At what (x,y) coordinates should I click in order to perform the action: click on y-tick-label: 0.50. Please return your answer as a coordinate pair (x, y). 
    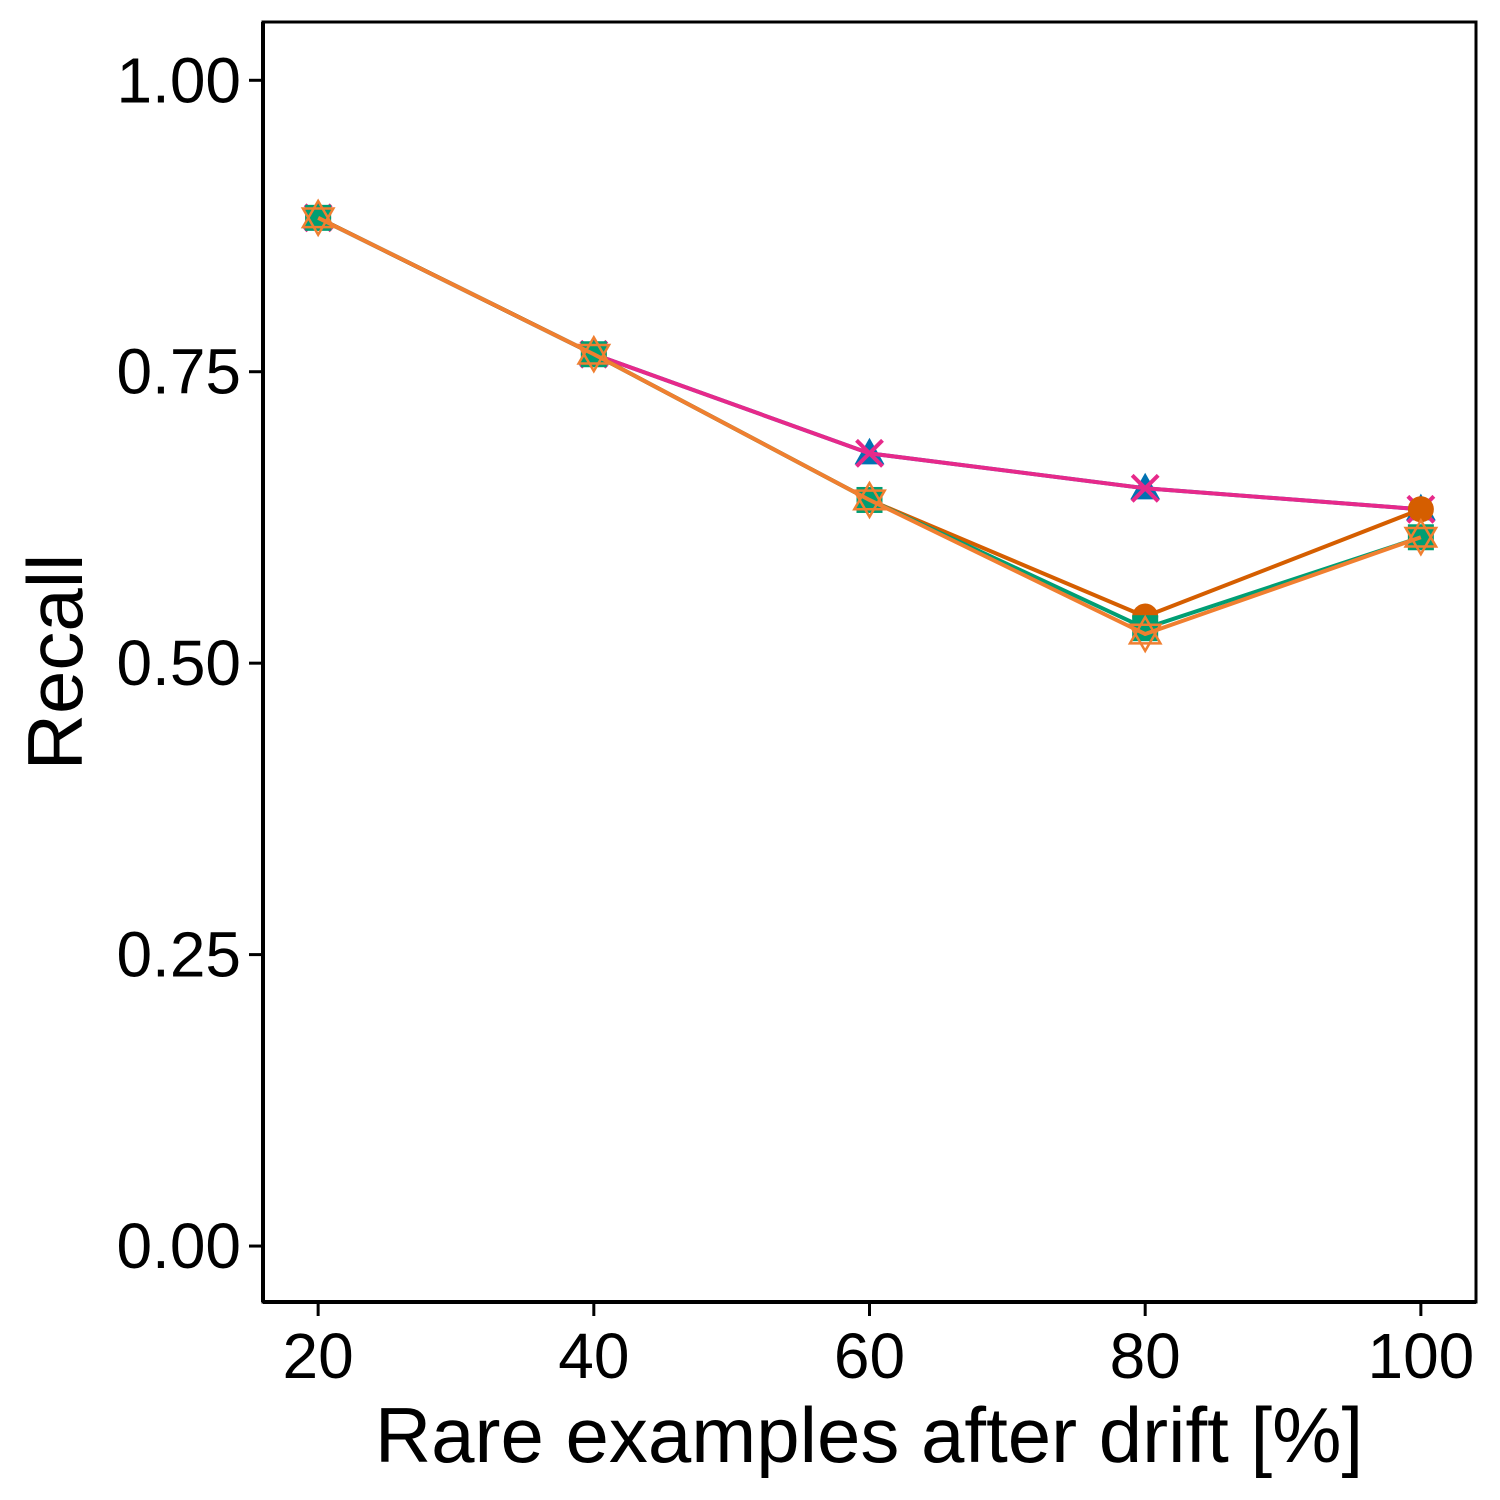
    Looking at the image, I should click on (178, 663).